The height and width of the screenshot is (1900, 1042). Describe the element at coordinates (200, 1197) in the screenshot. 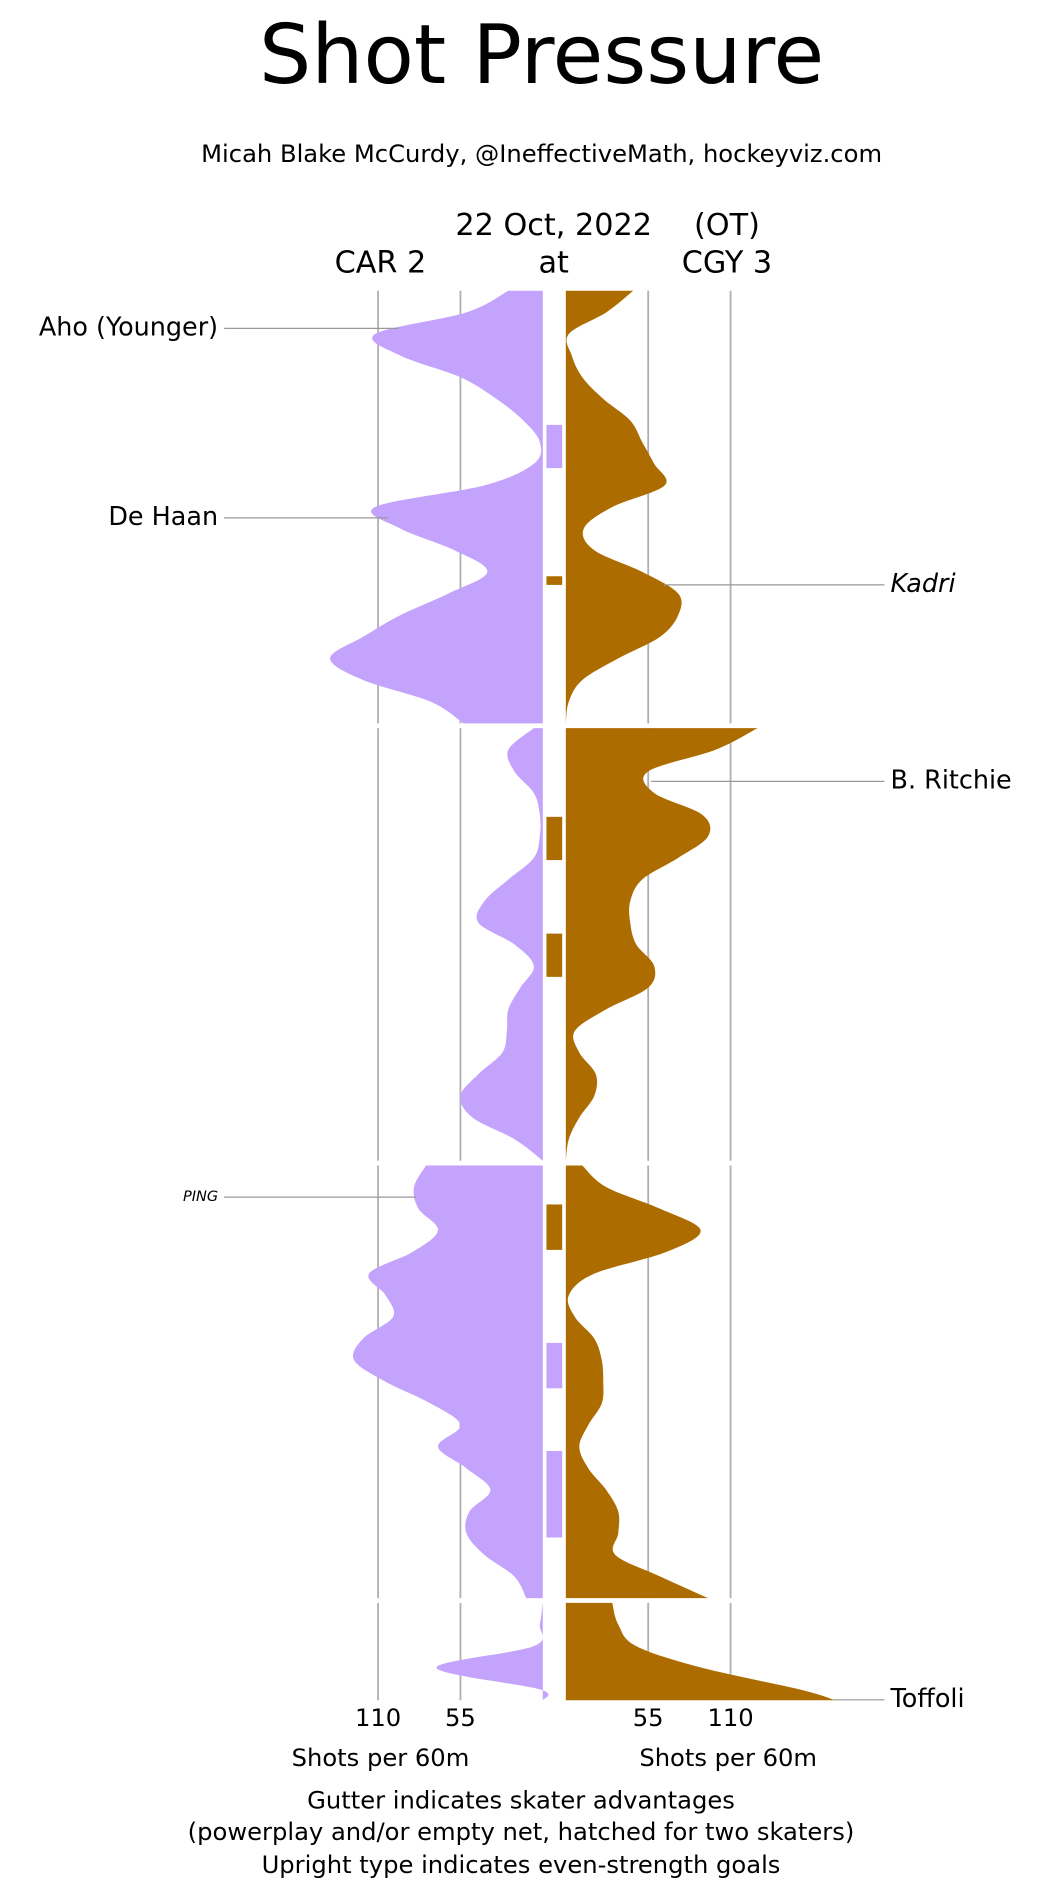

I see `goal-label: PING` at that location.